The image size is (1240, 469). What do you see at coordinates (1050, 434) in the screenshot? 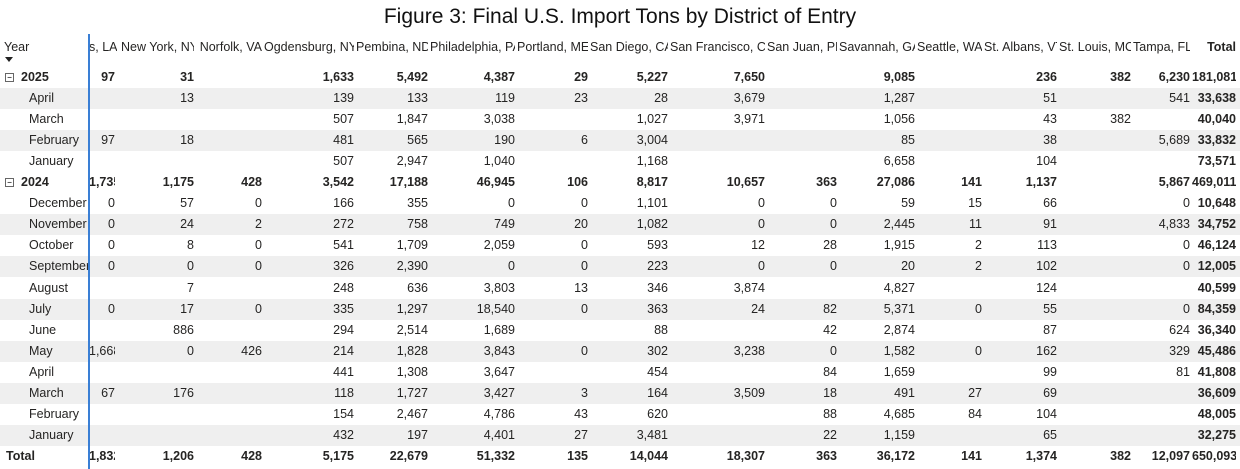
I see `table-cell: 65` at bounding box center [1050, 434].